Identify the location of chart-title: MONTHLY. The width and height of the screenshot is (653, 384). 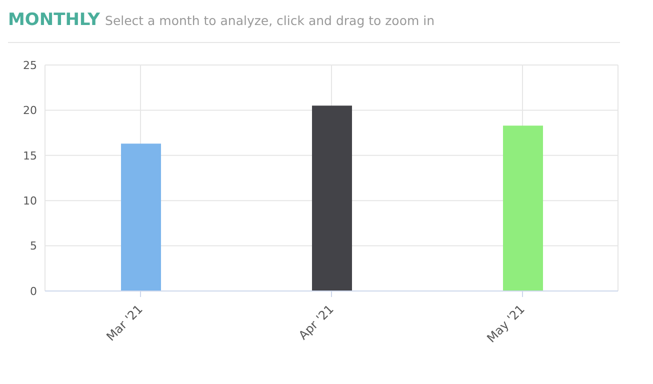
(54, 20).